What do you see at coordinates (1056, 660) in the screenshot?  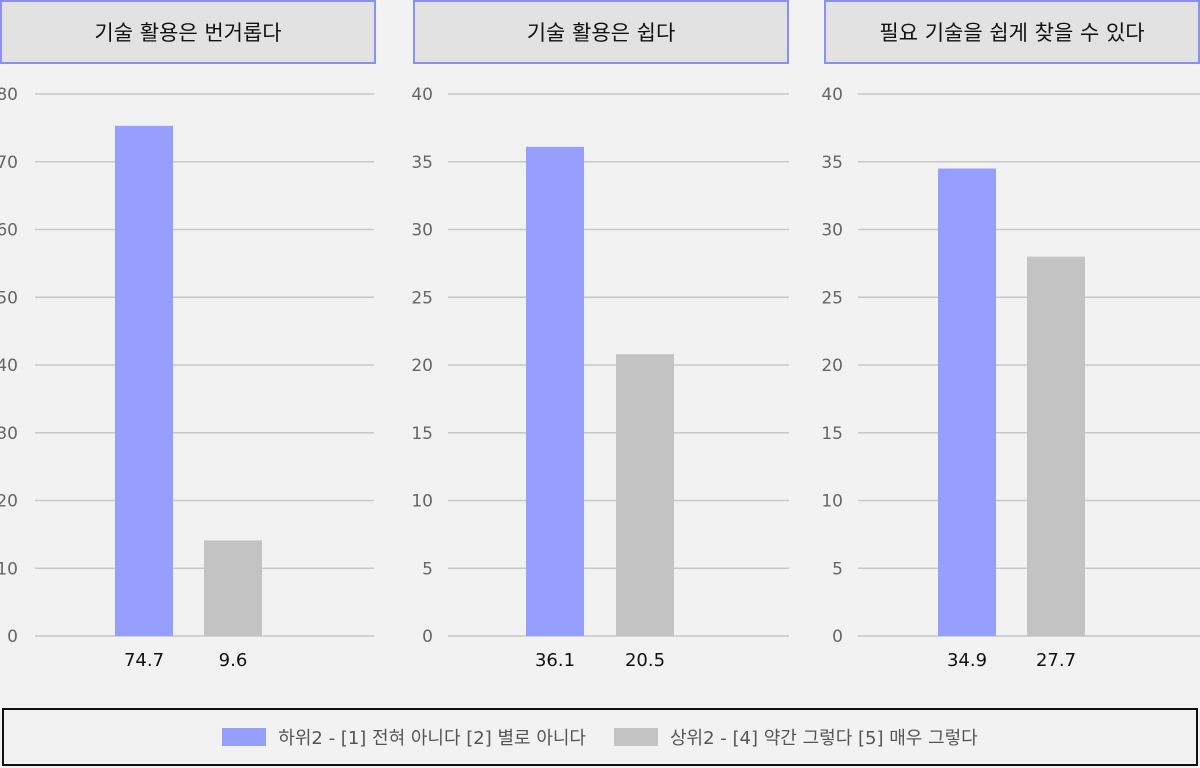 I see `data-label-high-2: 27.7` at bounding box center [1056, 660].